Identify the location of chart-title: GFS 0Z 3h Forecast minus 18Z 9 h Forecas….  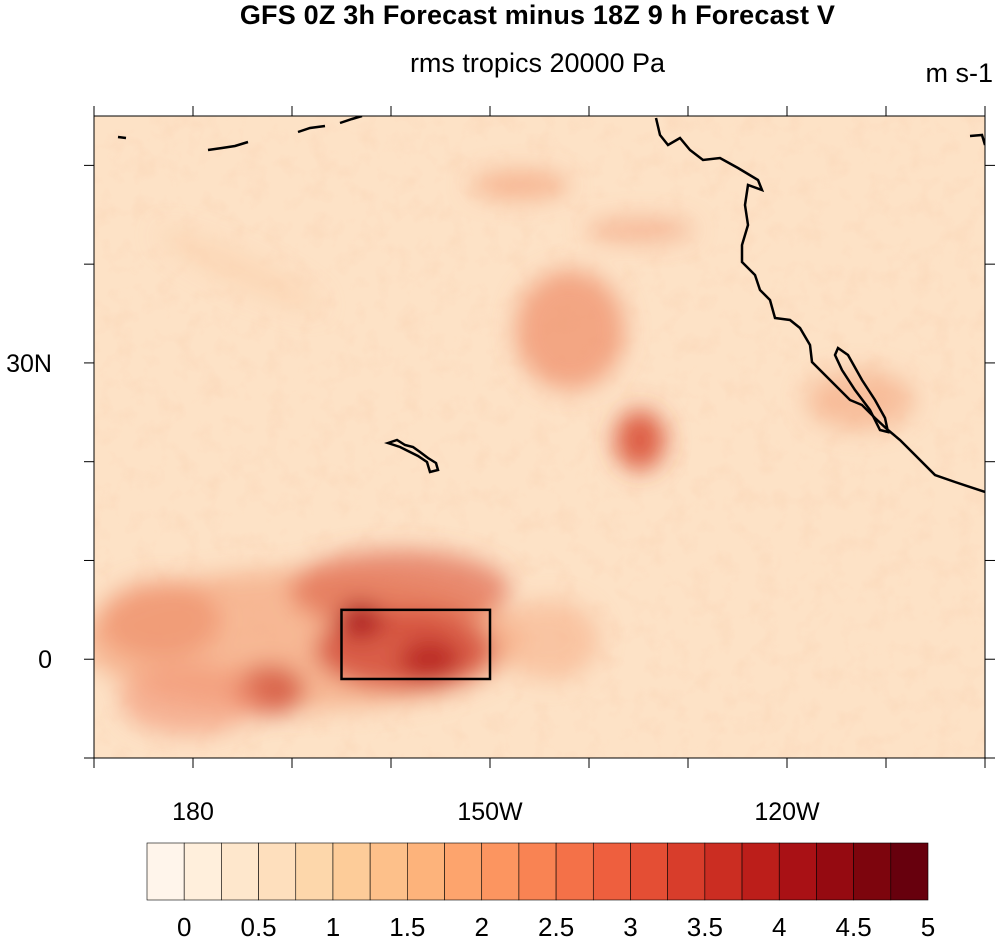
(537, 15).